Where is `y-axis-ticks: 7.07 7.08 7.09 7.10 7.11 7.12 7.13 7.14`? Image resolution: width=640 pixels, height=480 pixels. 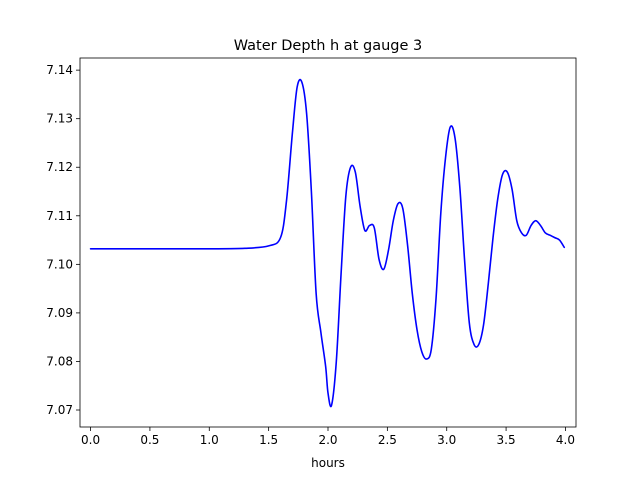
y-axis-ticks: 7.07 7.08 7.09 7.10 7.11 7.12 7.13 7.14 is located at coordinates (63, 240).